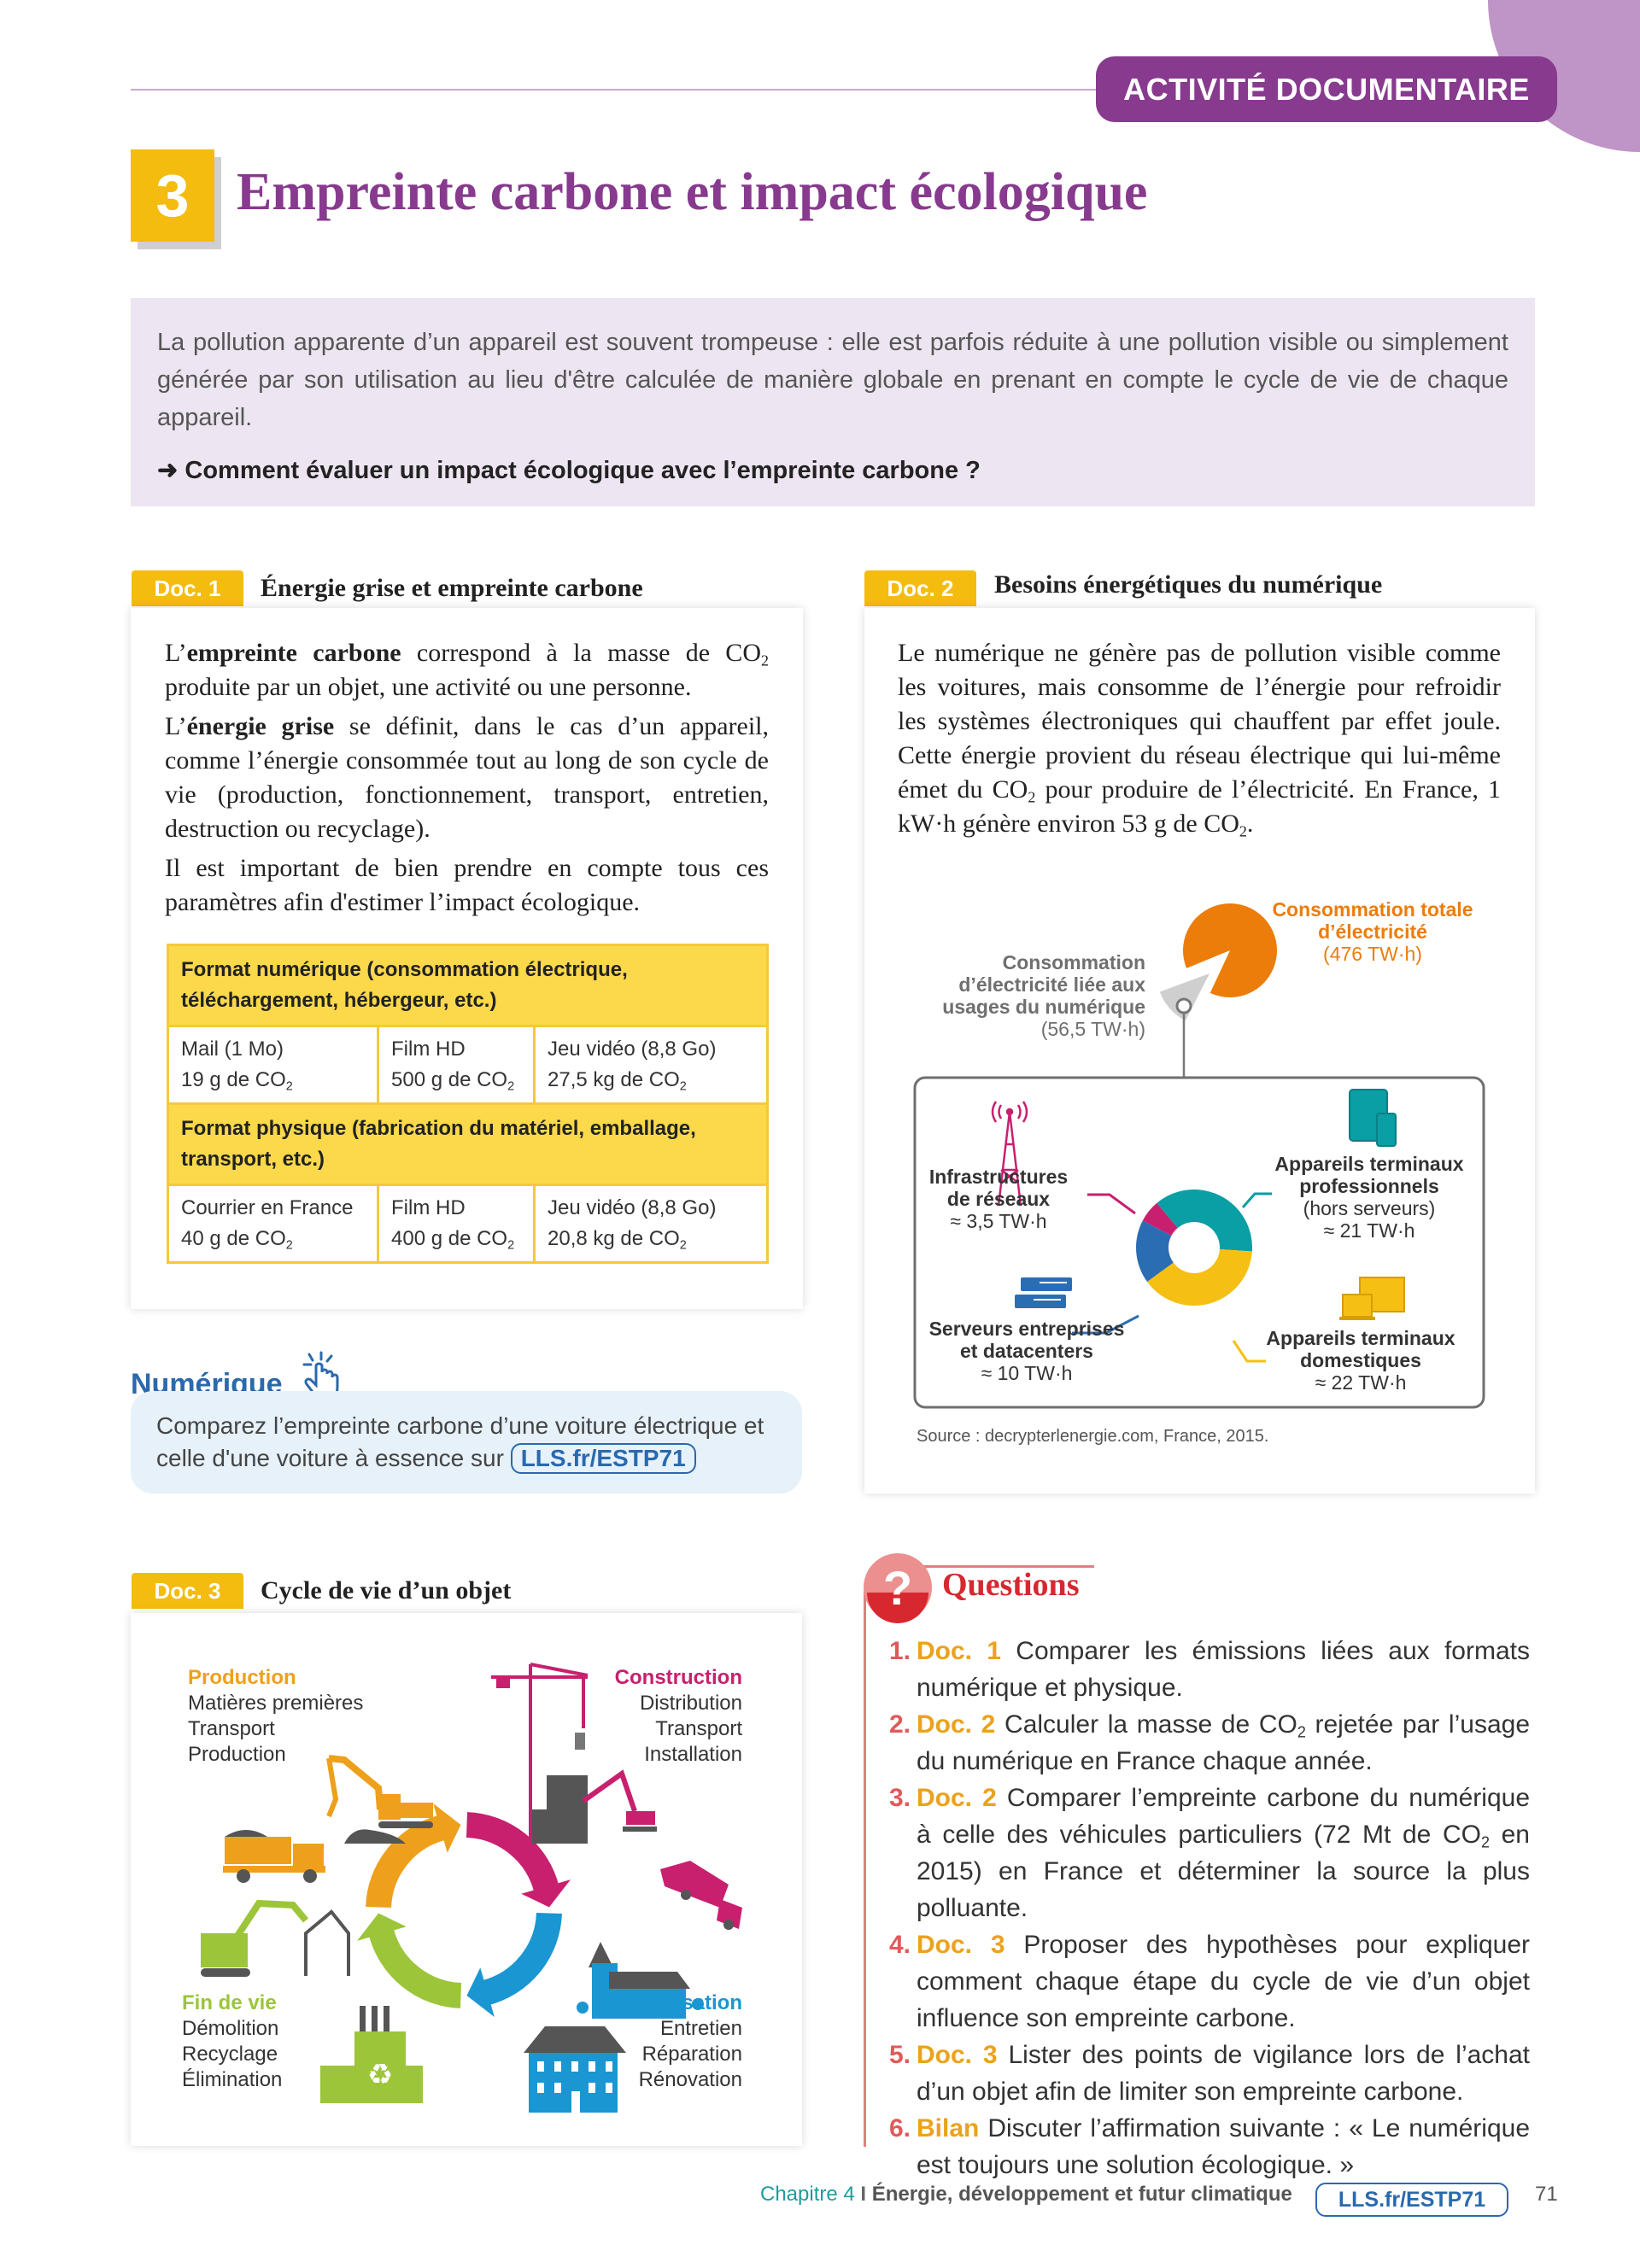  I want to click on arrow-utilisation, so click(521, 1959).